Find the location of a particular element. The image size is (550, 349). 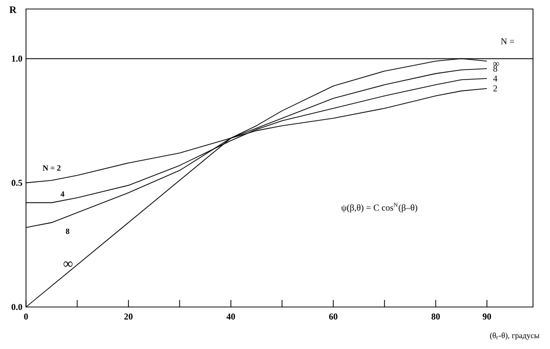

x-tick-label: 0 is located at coordinates (26, 317).